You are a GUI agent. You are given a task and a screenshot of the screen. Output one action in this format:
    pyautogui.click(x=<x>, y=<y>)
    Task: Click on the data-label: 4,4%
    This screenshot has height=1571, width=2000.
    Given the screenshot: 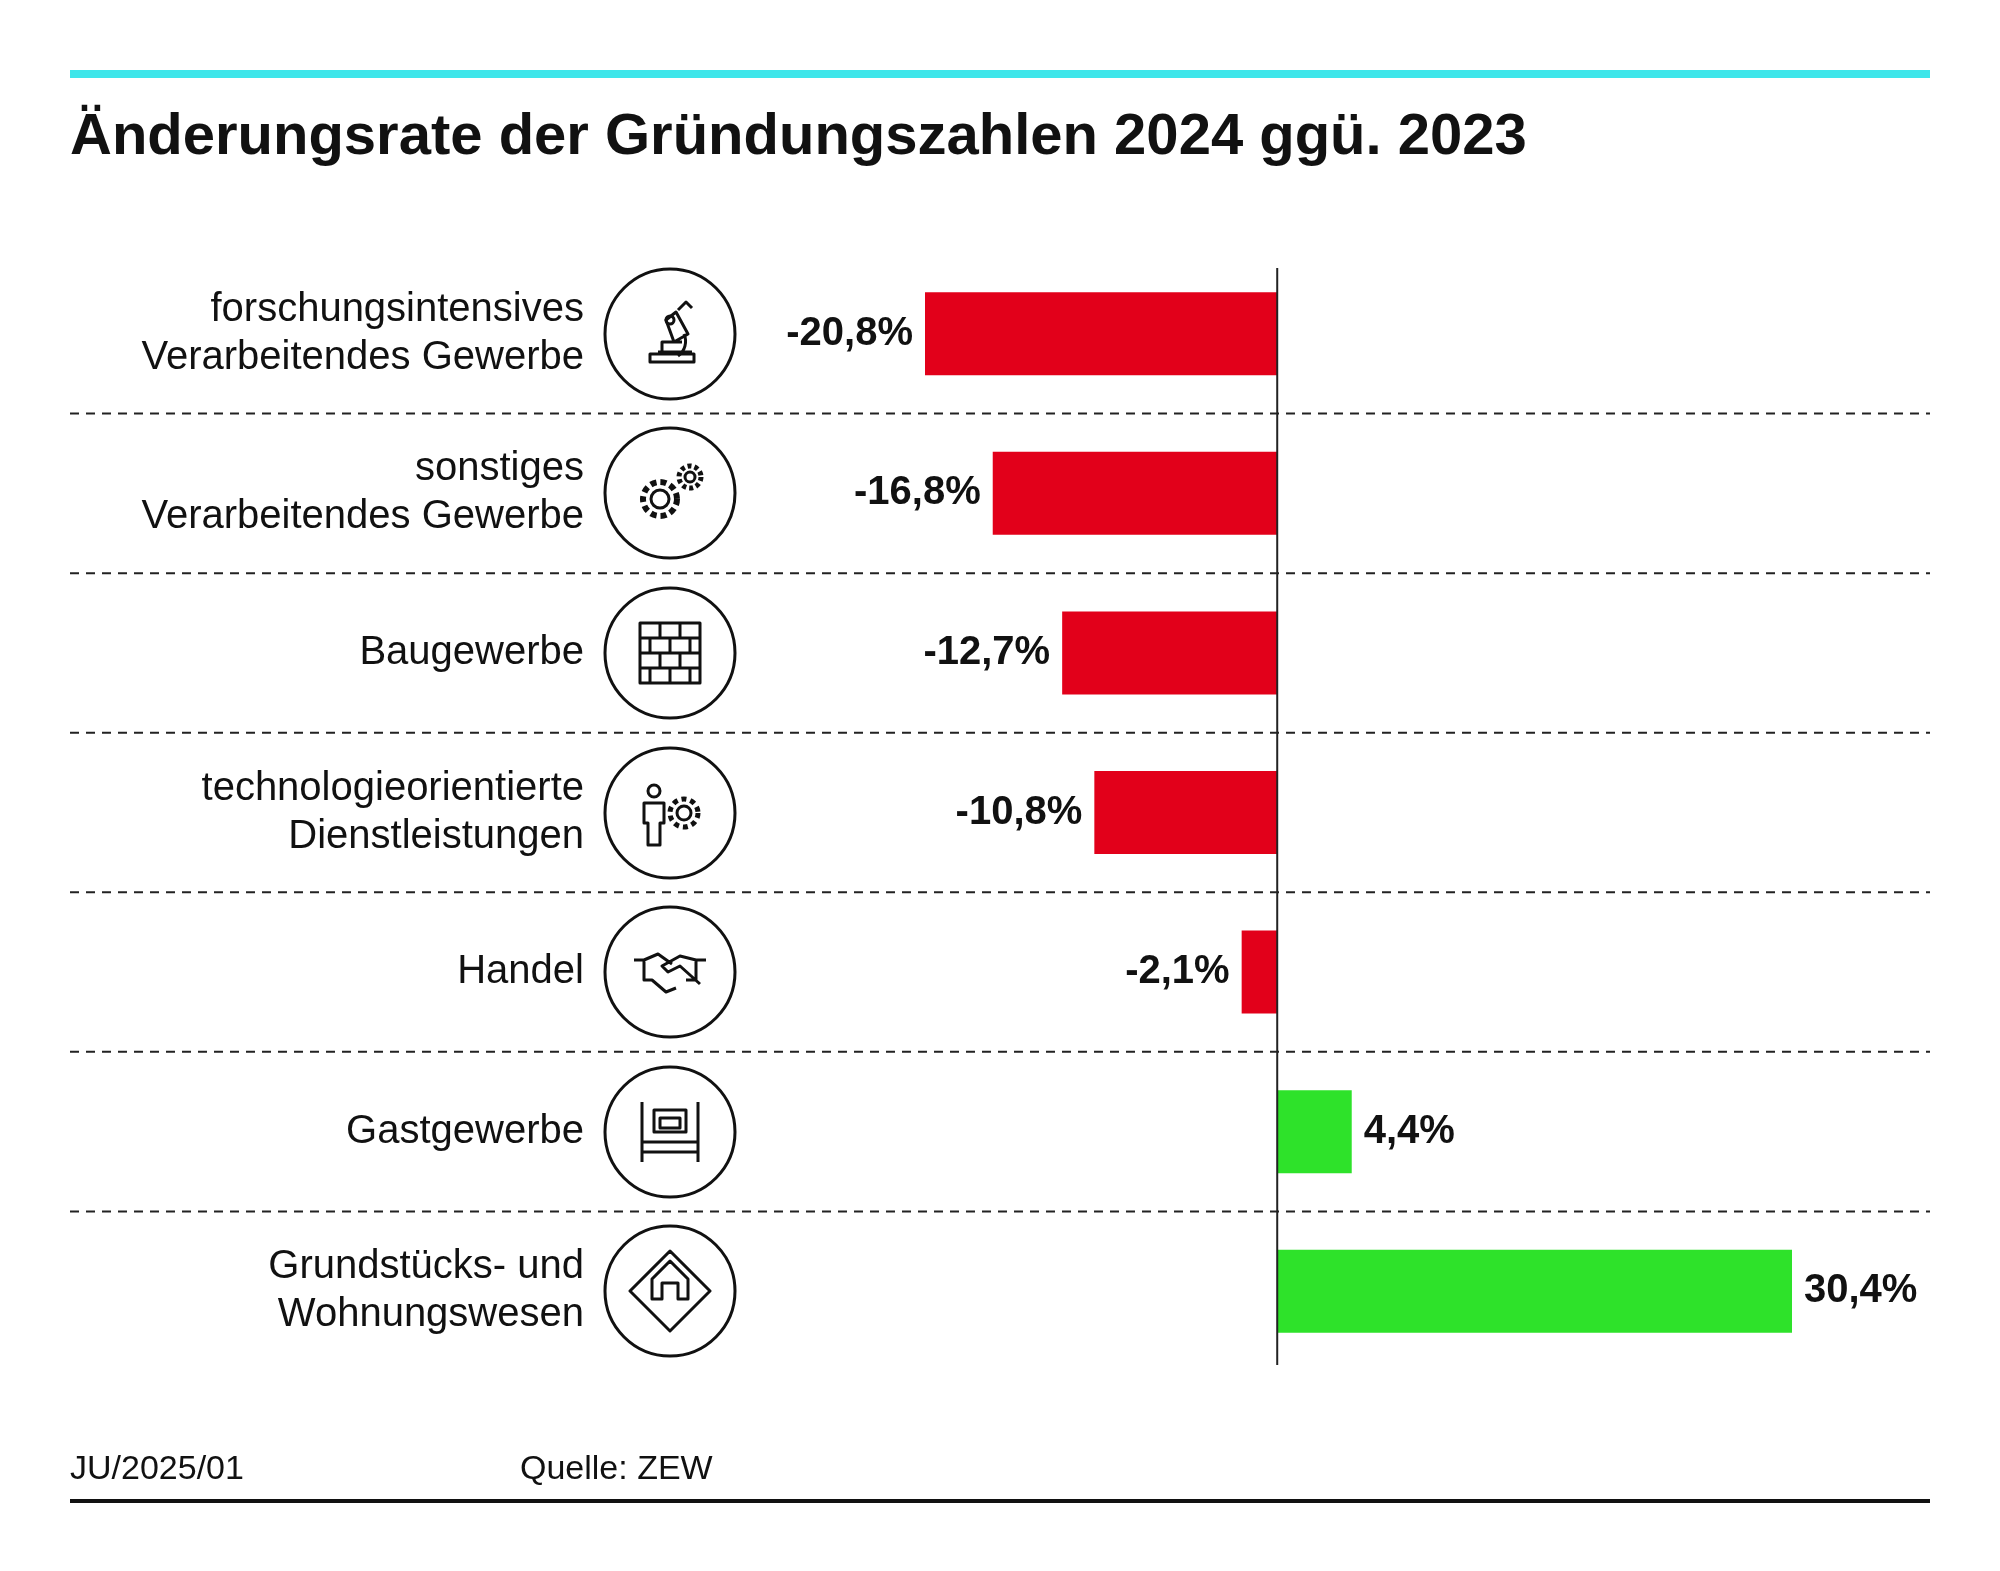 What is the action you would take?
    pyautogui.click(x=1409, y=1128)
    